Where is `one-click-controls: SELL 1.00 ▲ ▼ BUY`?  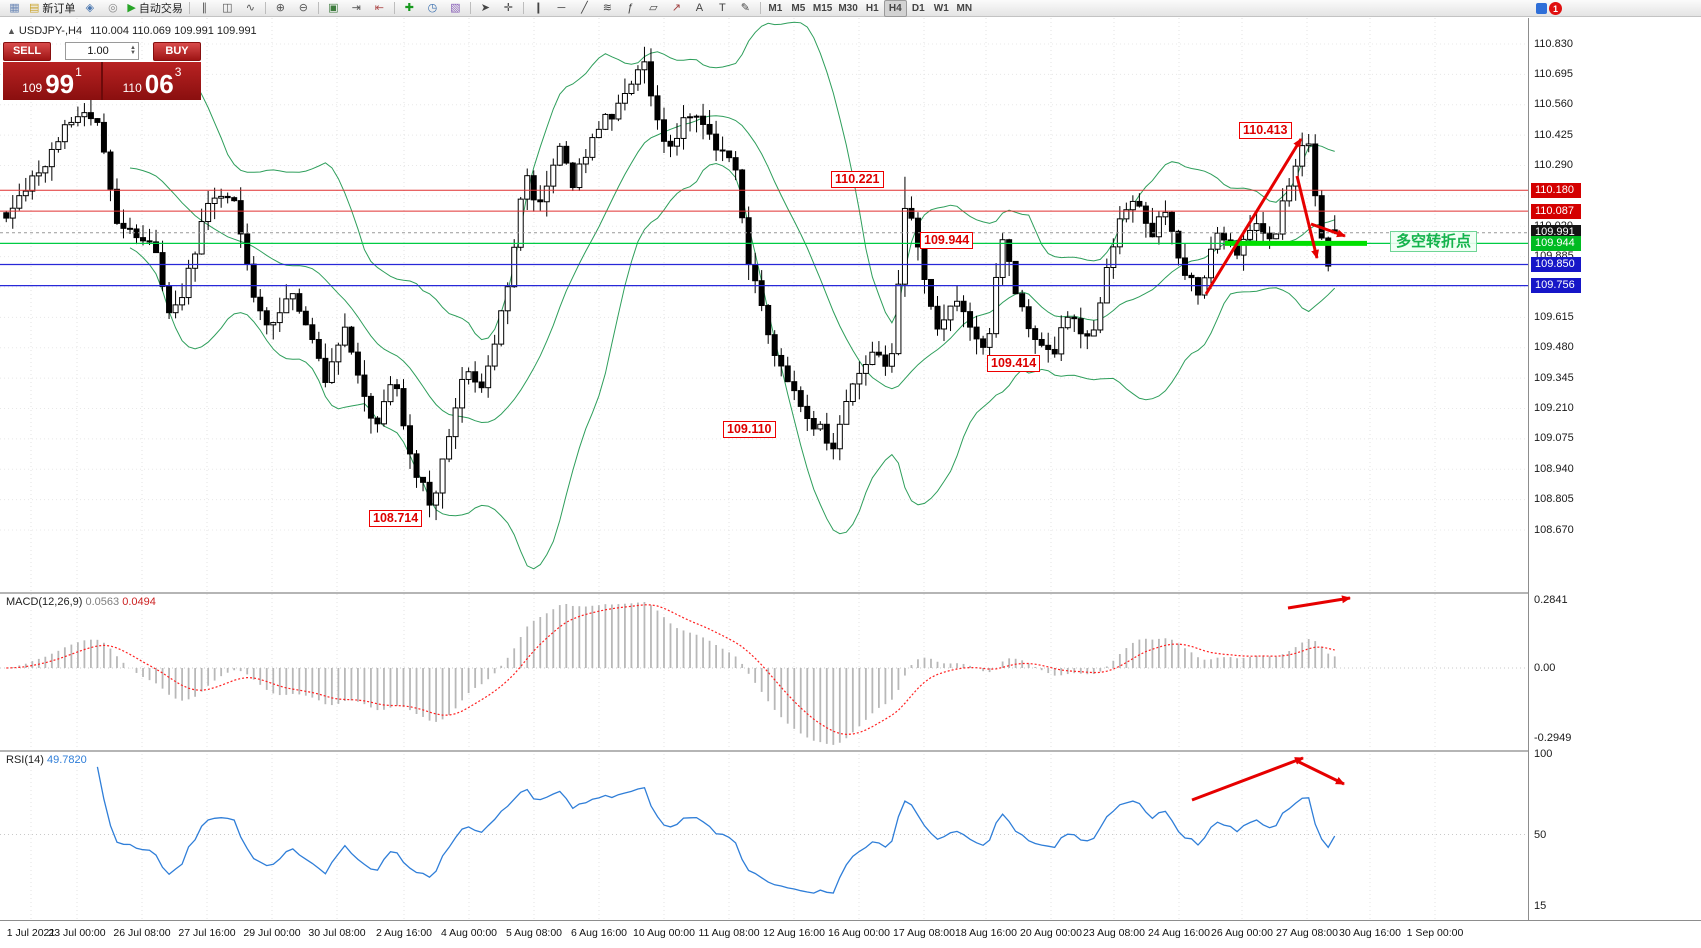 one-click-controls: SELL 1.00 ▲ ▼ BUY is located at coordinates (102, 51).